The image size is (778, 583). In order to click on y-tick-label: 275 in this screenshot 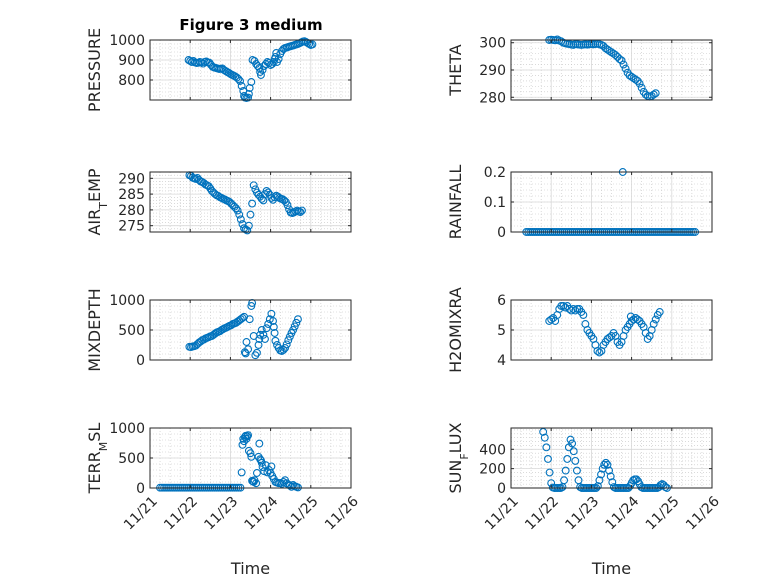, I will do `click(131, 227)`.